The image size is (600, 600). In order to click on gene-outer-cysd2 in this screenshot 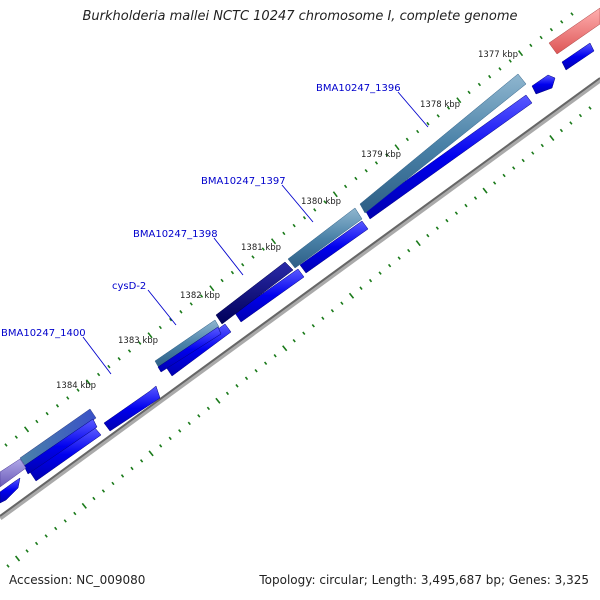, I will do `click(187, 344)`.